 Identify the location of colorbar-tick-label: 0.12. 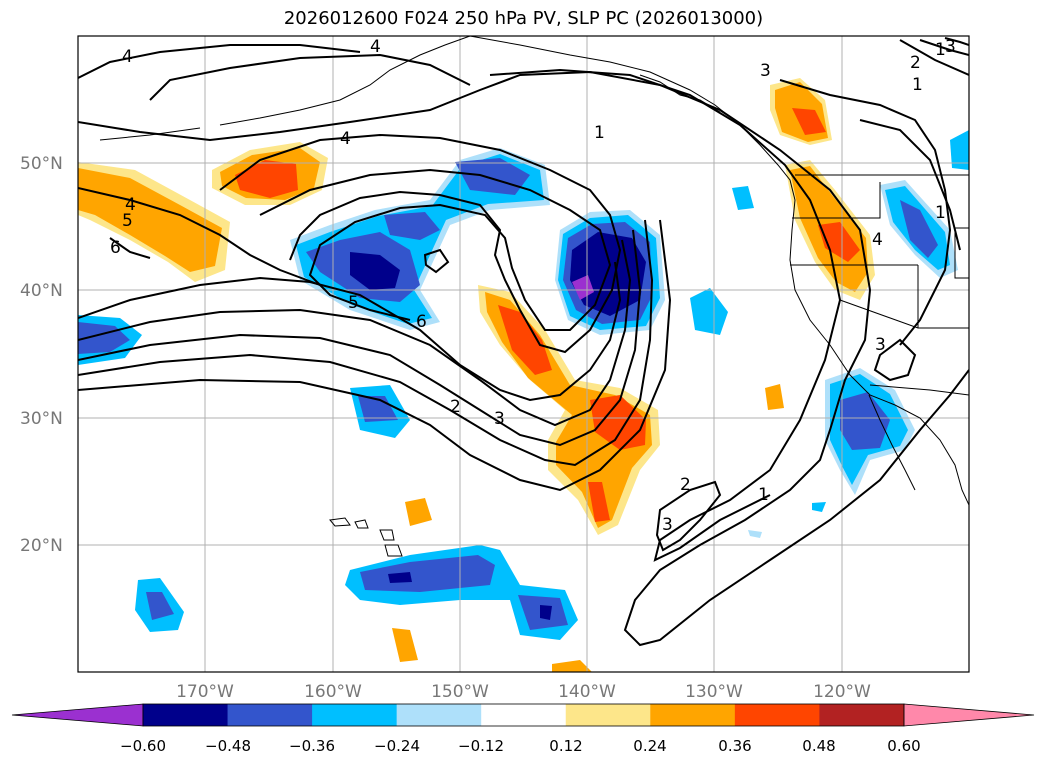
(565, 746).